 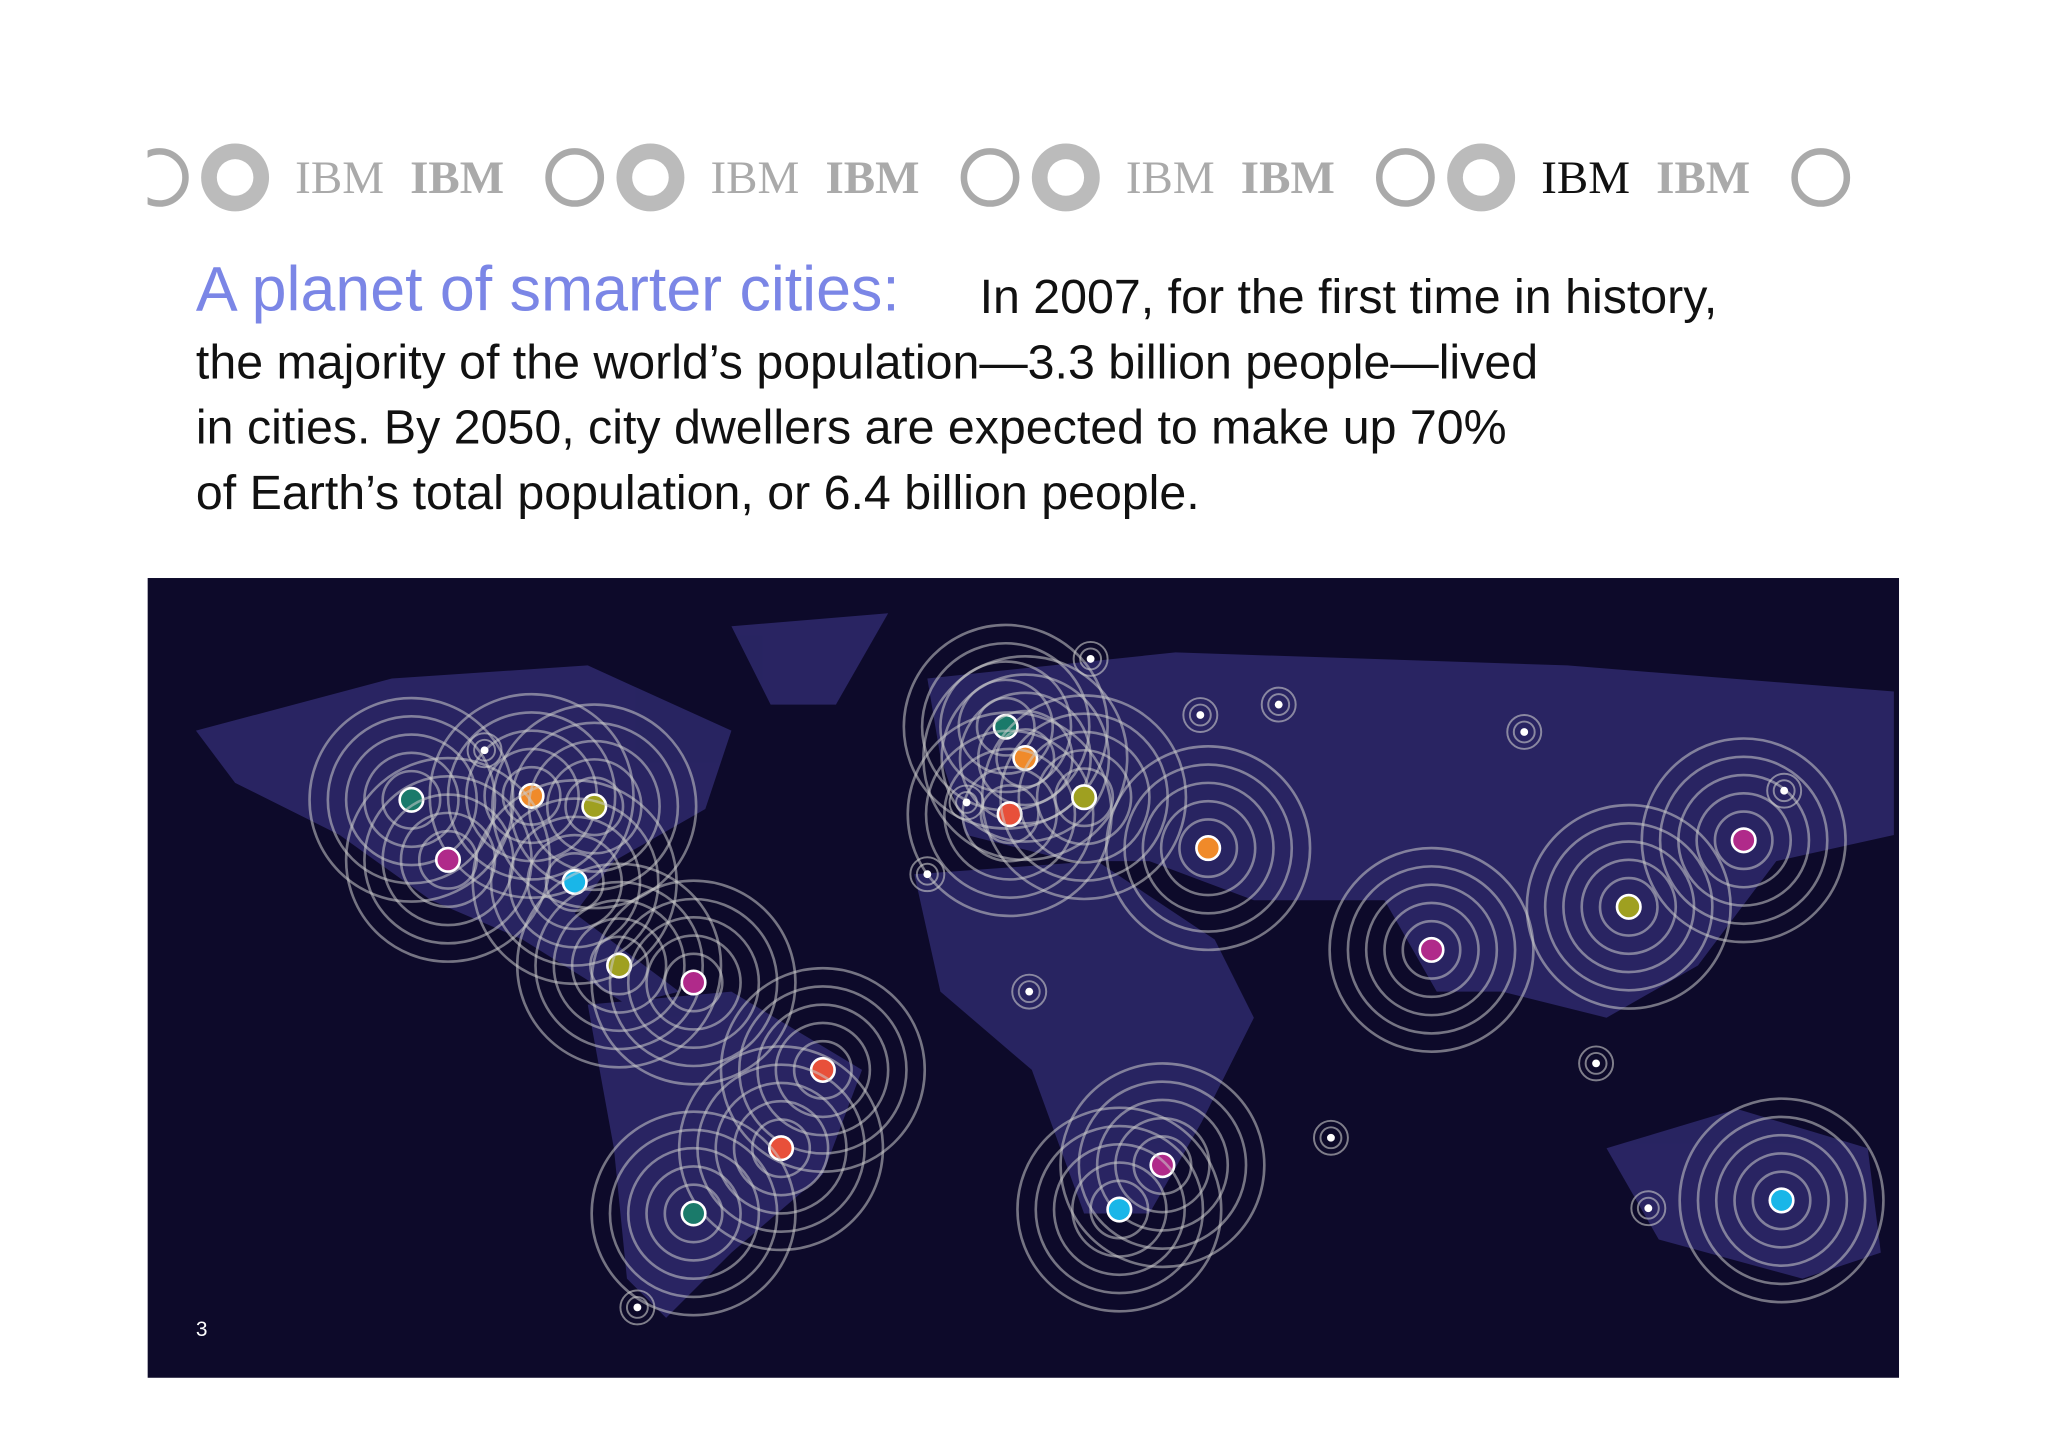 What do you see at coordinates (548, 290) in the screenshot?
I see `slide-title: A planet of smarter cities:` at bounding box center [548, 290].